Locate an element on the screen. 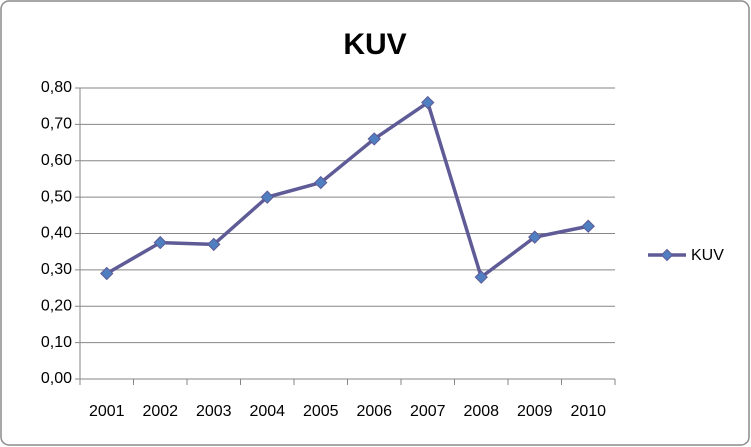 Image resolution: width=751 pixels, height=447 pixels. x-tick-label: 2007 is located at coordinates (428, 411).